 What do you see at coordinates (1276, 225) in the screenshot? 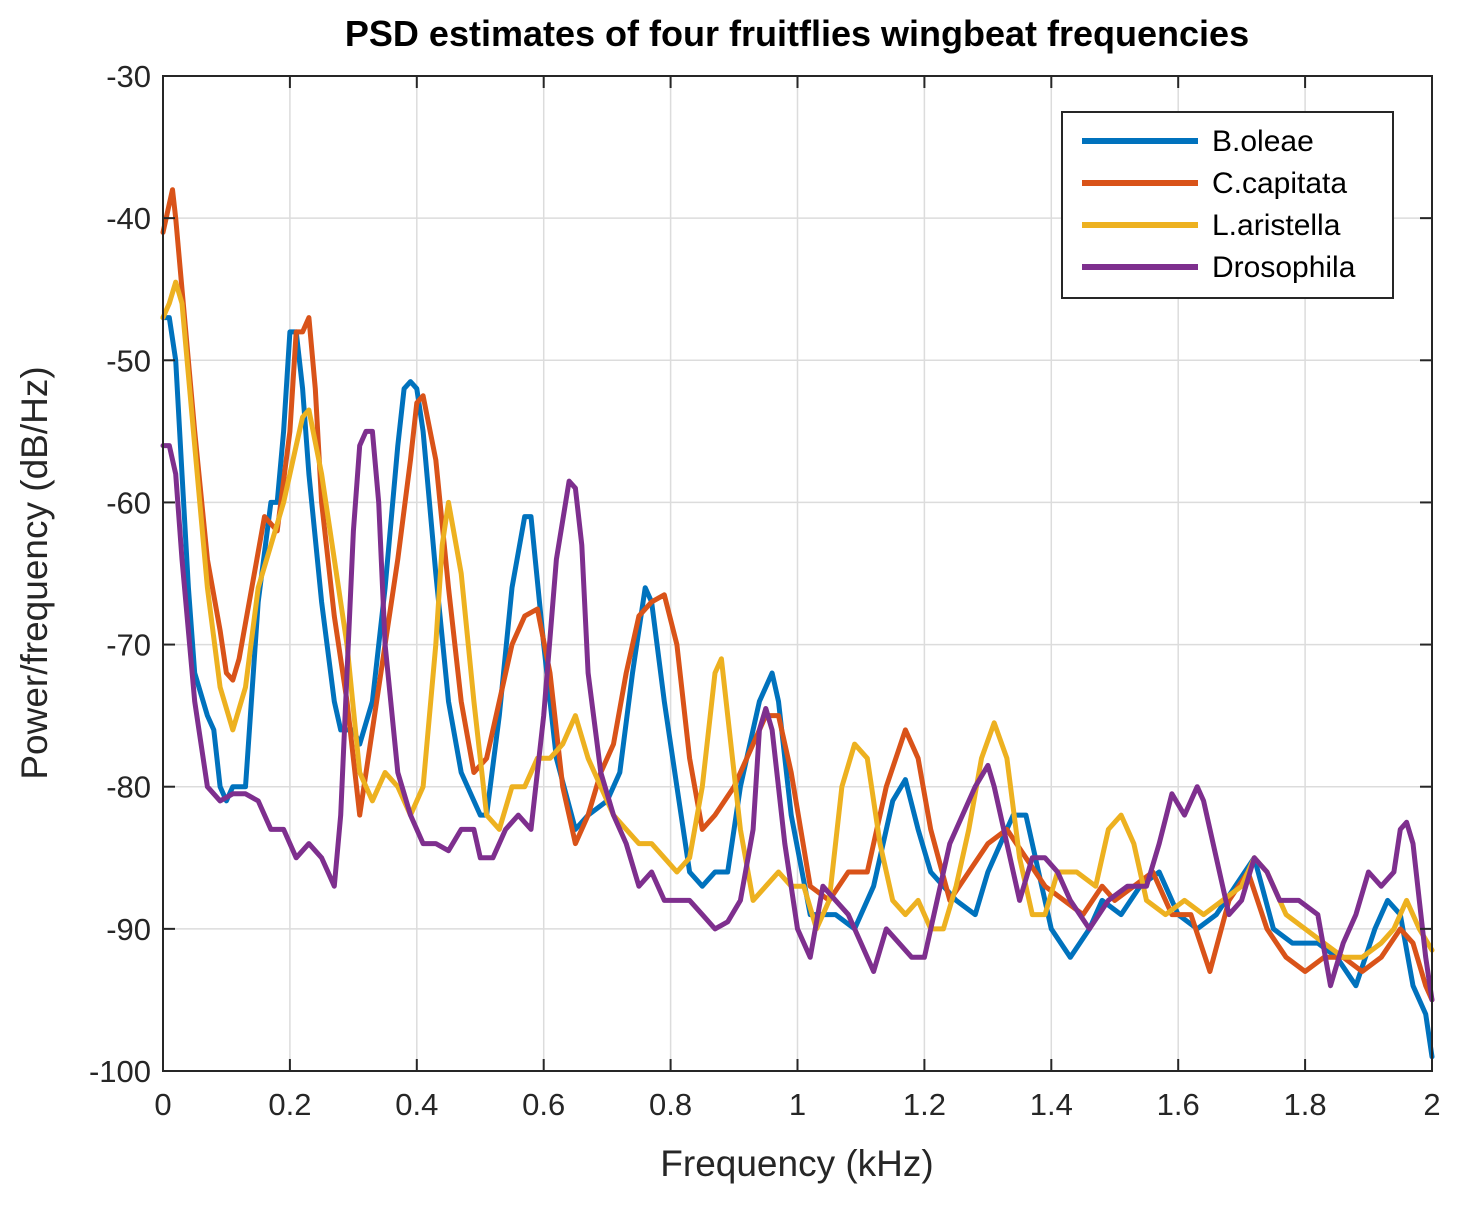
I see `legend-label-l-aristella: L.aristella` at bounding box center [1276, 225].